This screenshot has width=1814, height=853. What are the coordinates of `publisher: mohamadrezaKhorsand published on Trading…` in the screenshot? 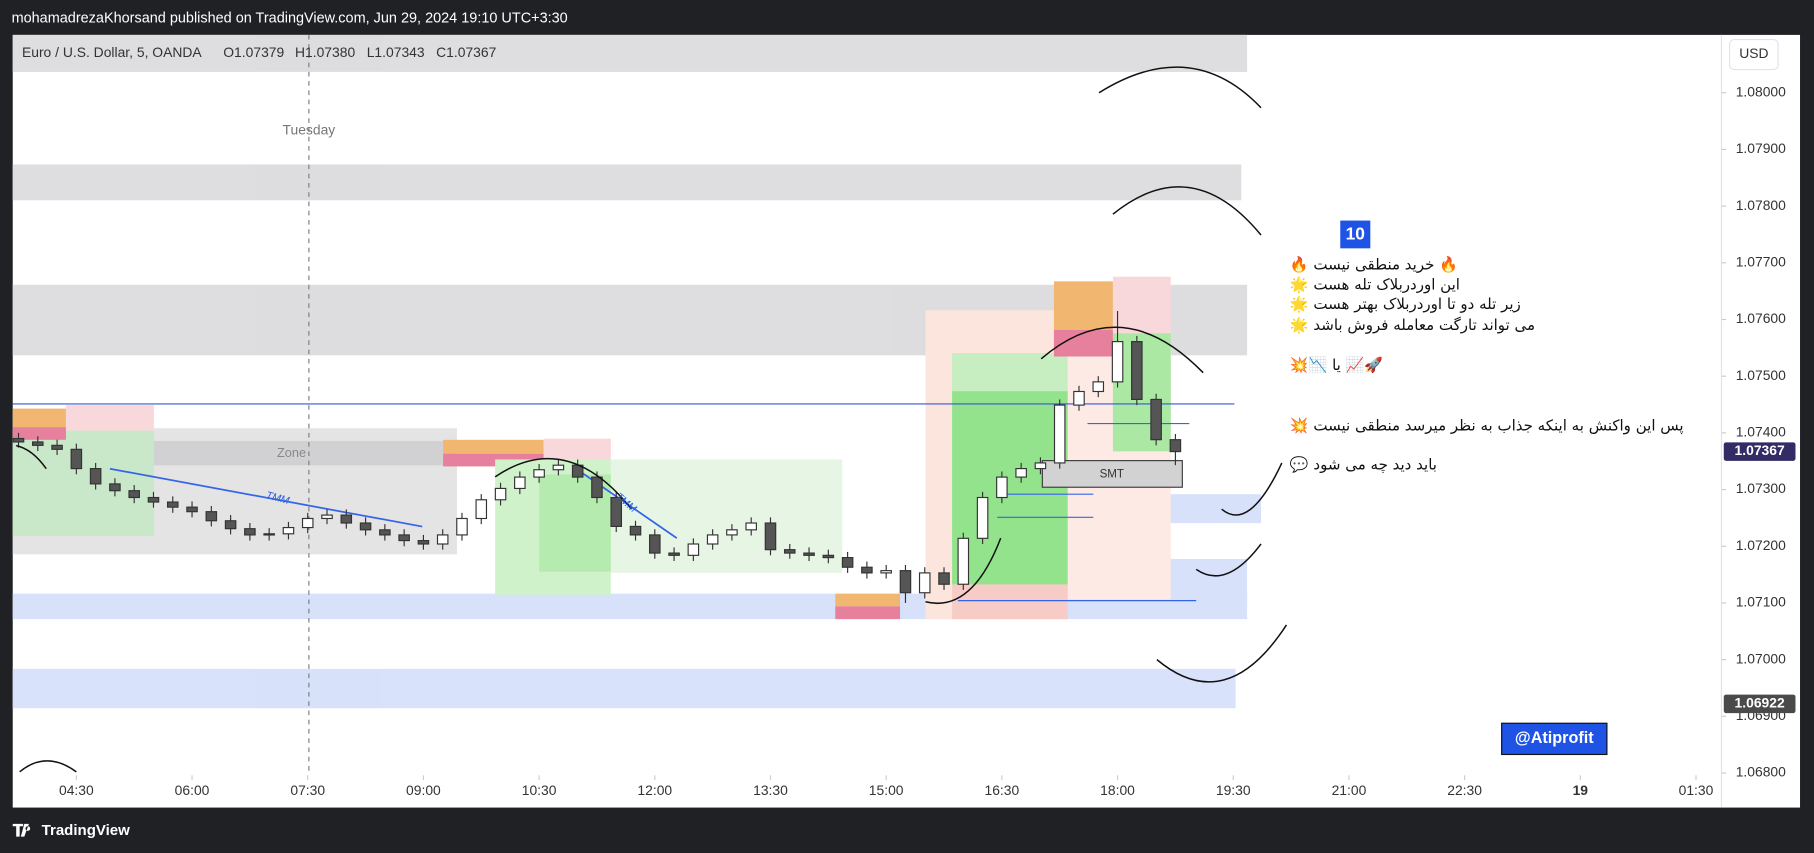 It's located at (290, 19).